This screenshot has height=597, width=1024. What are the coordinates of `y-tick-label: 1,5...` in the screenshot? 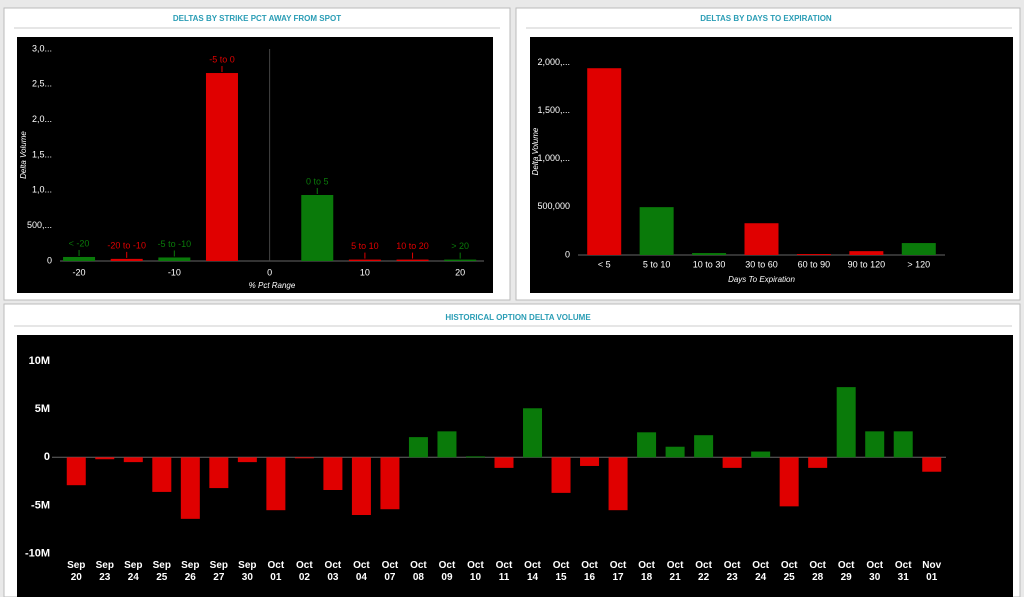 It's located at (42, 154).